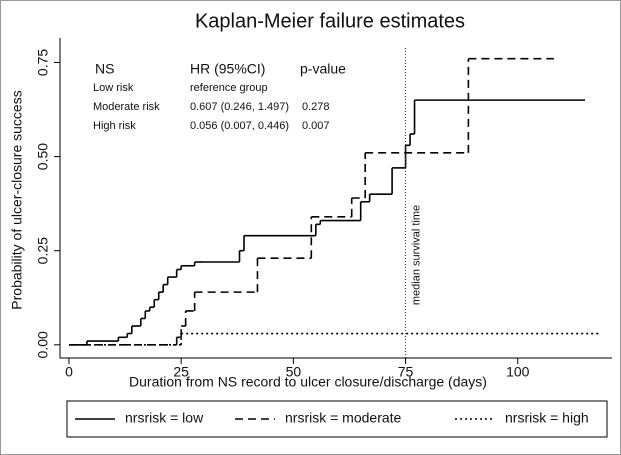 Image resolution: width=621 pixels, height=455 pixels. I want to click on legend-box, so click(337, 419).